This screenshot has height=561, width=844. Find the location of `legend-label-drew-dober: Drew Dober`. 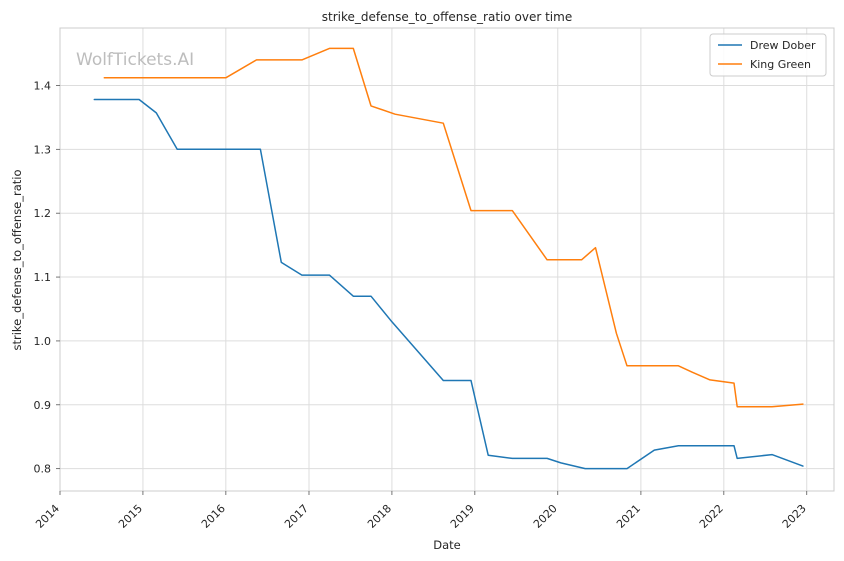

legend-label-drew-dober: Drew Dober is located at coordinates (783, 45).